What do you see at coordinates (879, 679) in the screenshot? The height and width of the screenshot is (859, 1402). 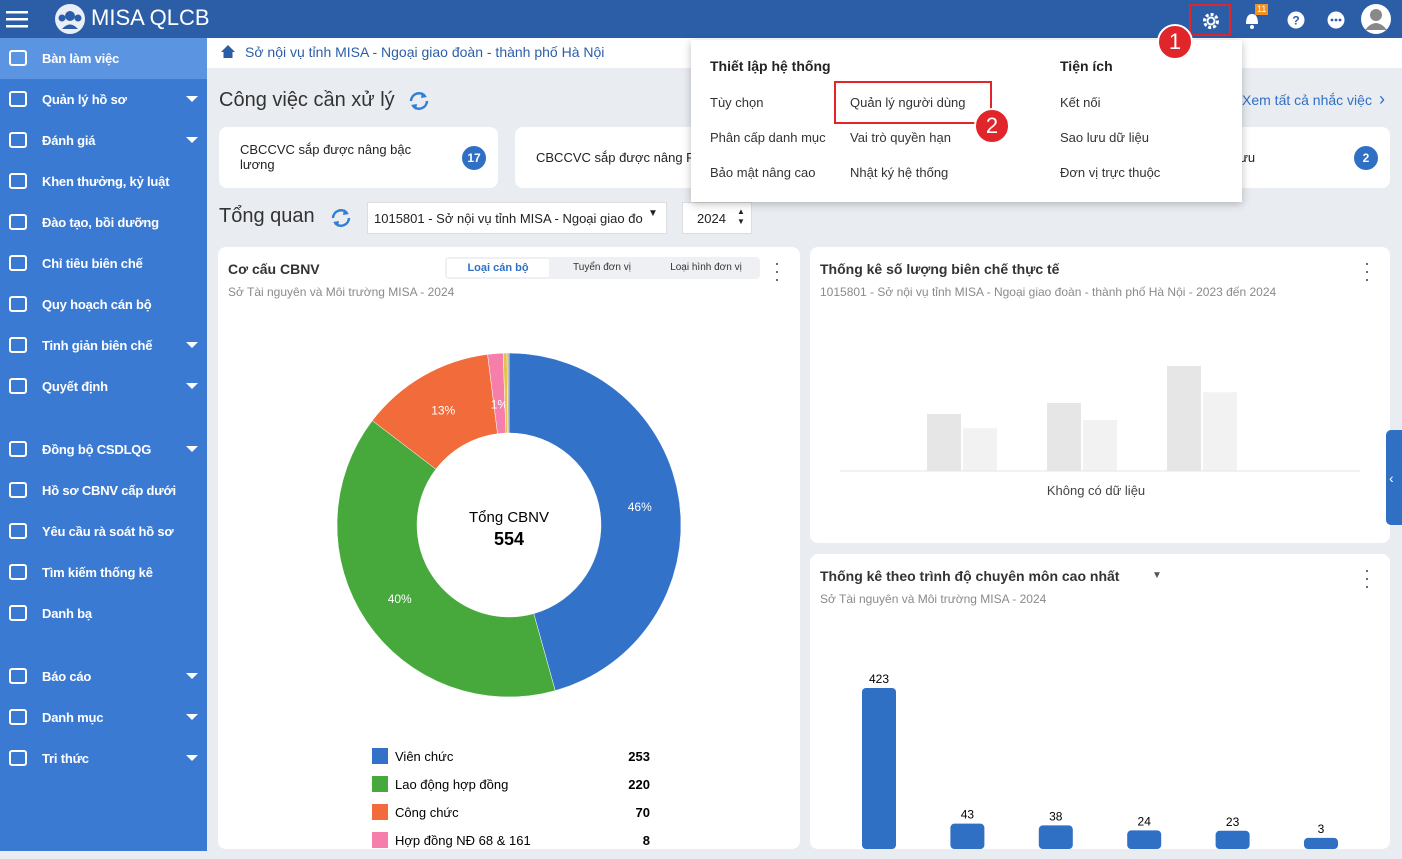 I see `bar-value-label: 423` at bounding box center [879, 679].